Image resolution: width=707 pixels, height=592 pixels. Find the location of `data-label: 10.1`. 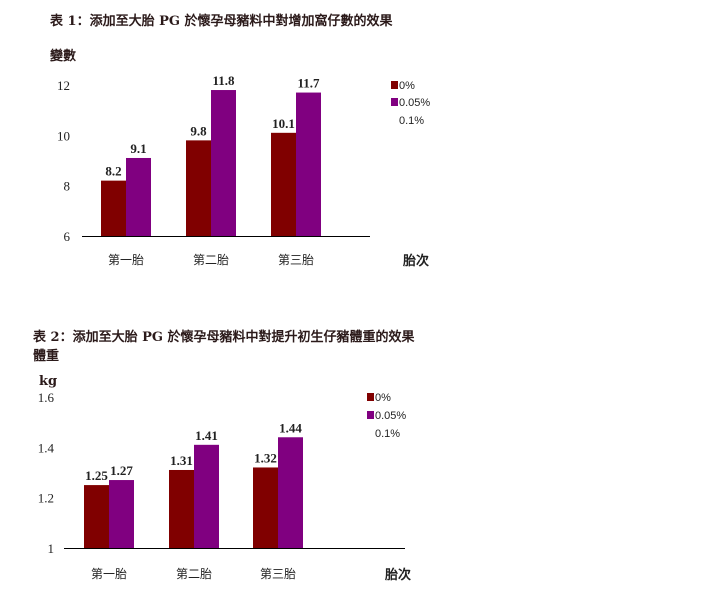

data-label: 10.1 is located at coordinates (283, 123).